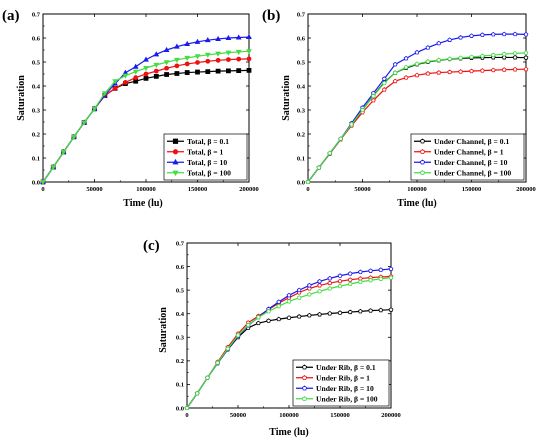 The image size is (550, 442). I want to click on y-tick-label: 0.7, so click(36, 14).